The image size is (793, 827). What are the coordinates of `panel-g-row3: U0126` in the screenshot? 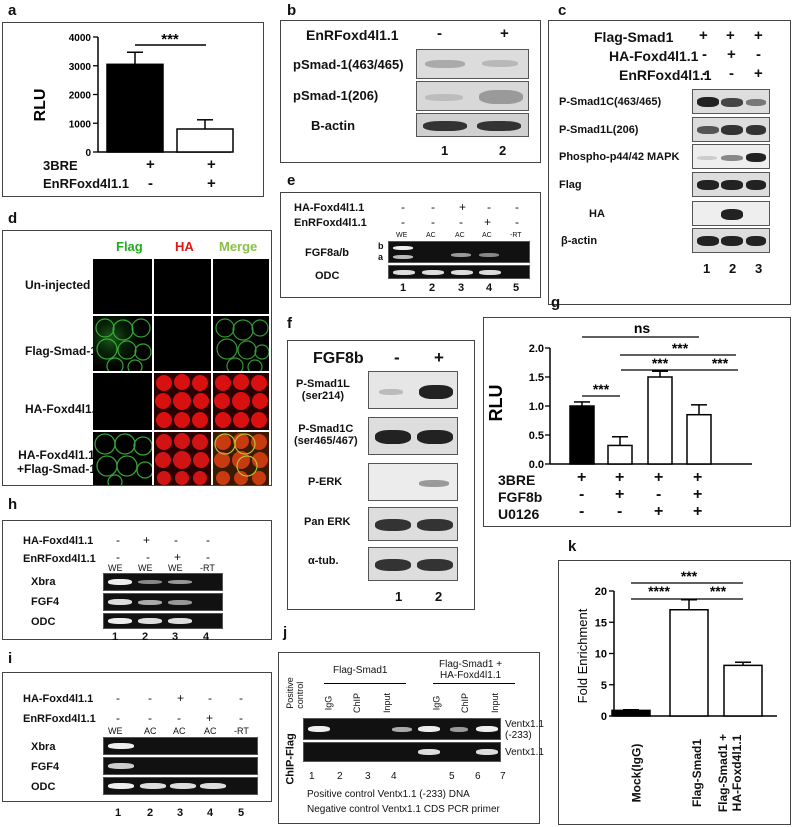 It's located at (519, 514).